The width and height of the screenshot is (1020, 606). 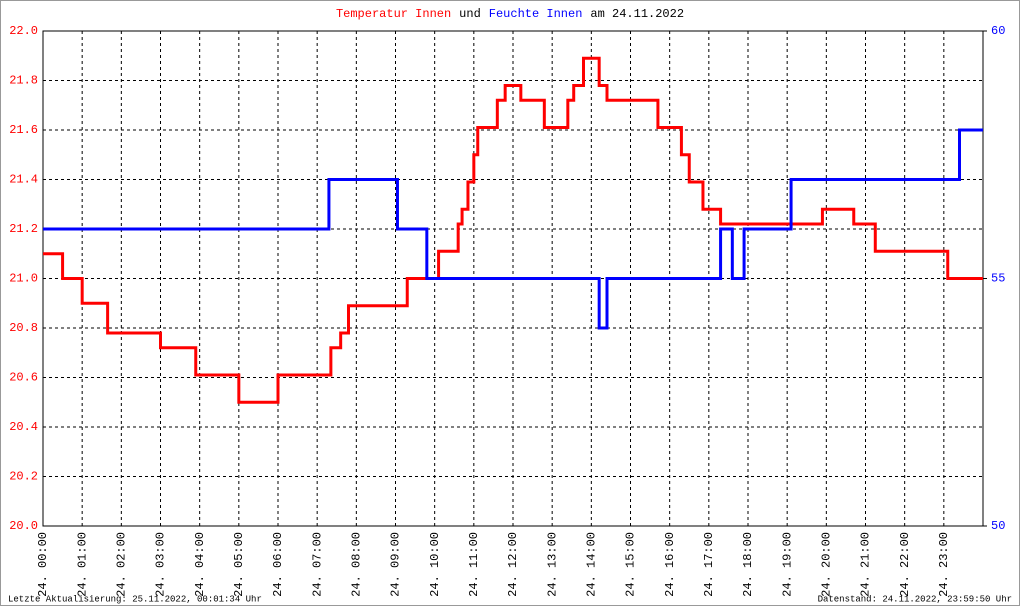 What do you see at coordinates (23, 328) in the screenshot?
I see `y-tick-label: 20.8` at bounding box center [23, 328].